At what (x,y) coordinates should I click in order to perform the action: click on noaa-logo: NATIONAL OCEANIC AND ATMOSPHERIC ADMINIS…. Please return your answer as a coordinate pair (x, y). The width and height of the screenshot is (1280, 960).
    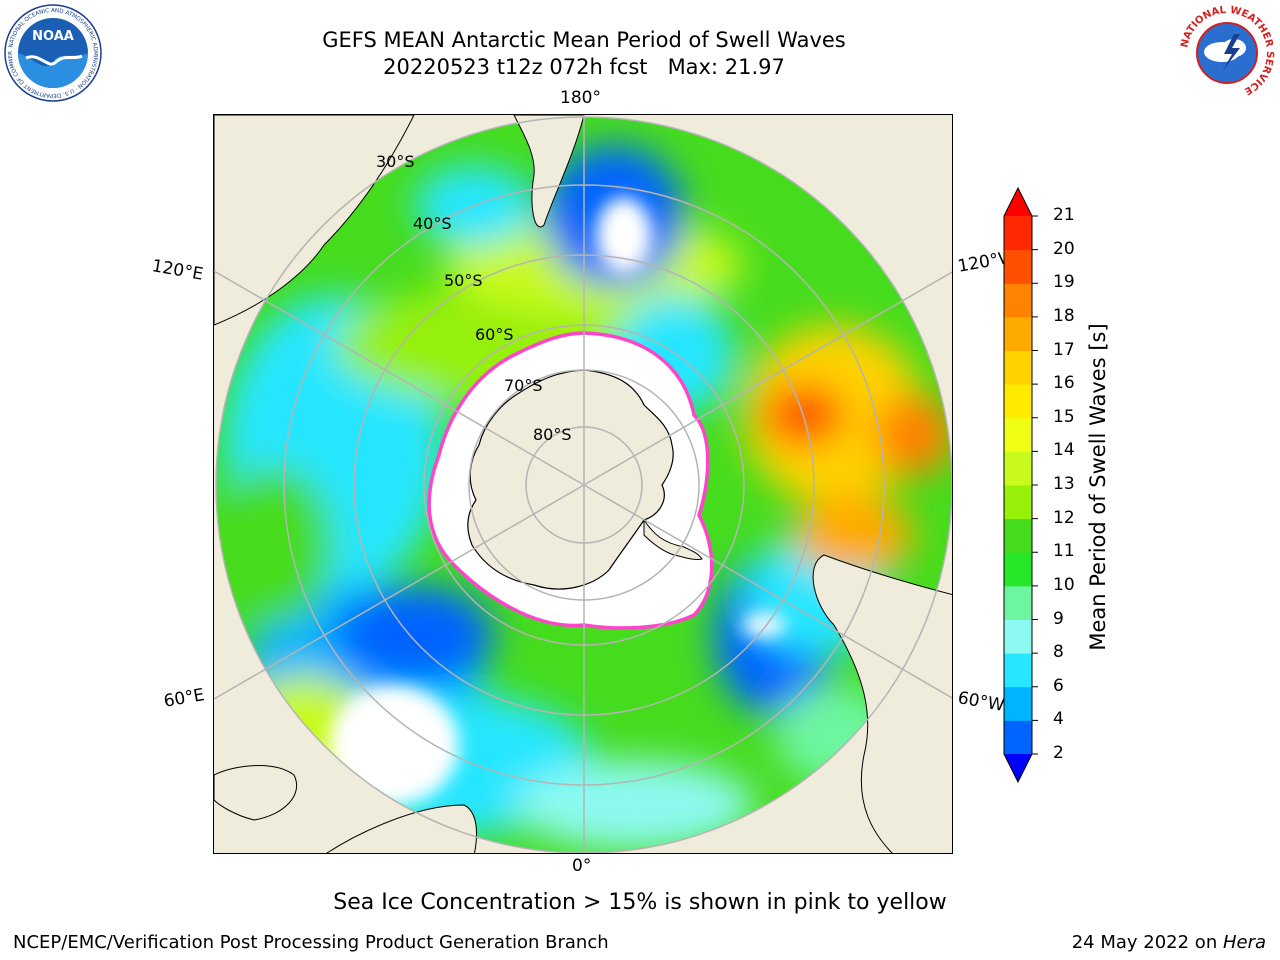
    Looking at the image, I should click on (53, 53).